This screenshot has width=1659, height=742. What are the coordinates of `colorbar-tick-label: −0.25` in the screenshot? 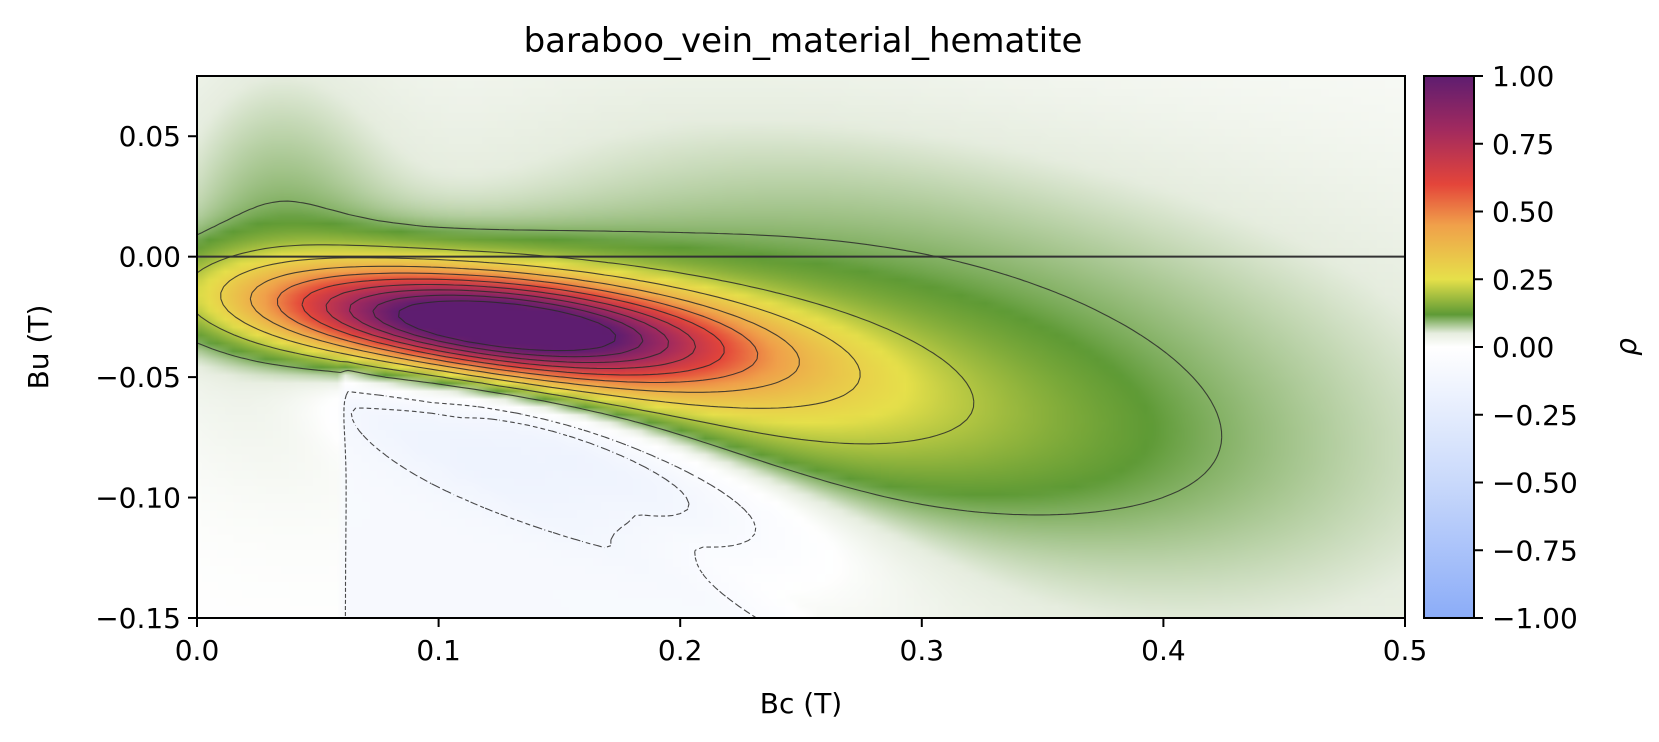 It's located at (1535, 415).